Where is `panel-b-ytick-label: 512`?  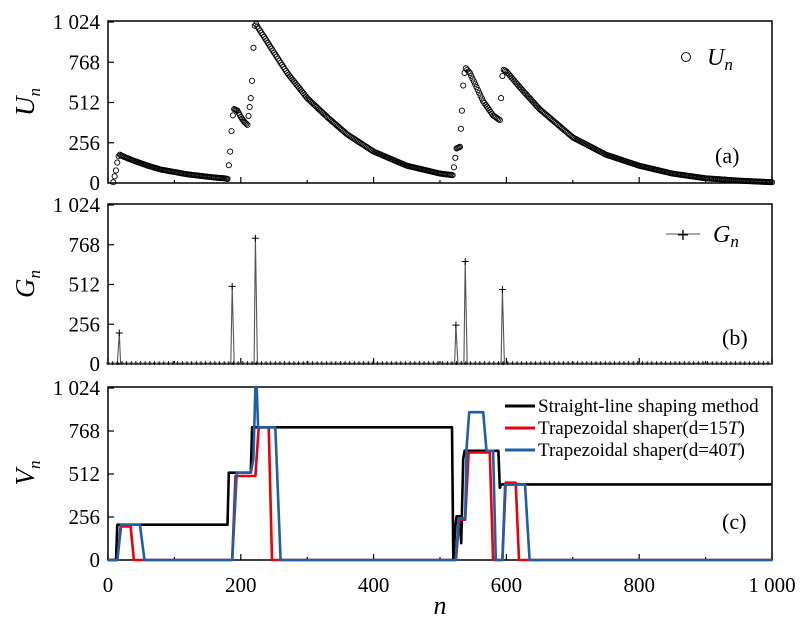
panel-b-ytick-label: 512 is located at coordinates (85, 285).